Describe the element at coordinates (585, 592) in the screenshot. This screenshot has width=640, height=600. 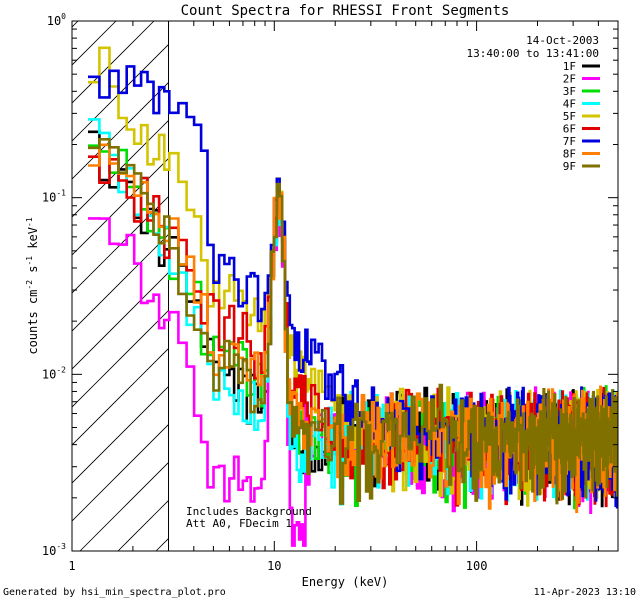
I see `footer-timestamp: 11-Apr-2023 13:10` at that location.